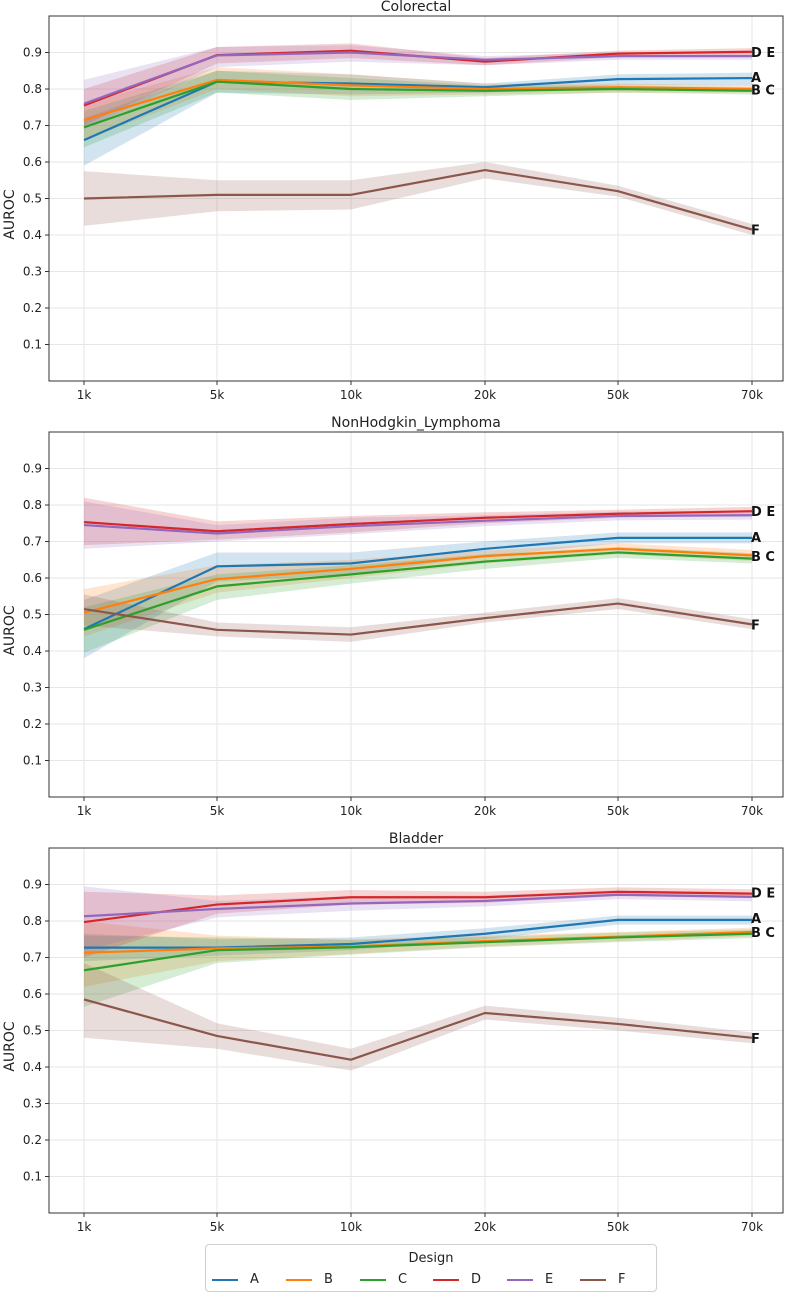 The width and height of the screenshot is (787, 1297). I want to click on ci-band-a, so click(418, 595).